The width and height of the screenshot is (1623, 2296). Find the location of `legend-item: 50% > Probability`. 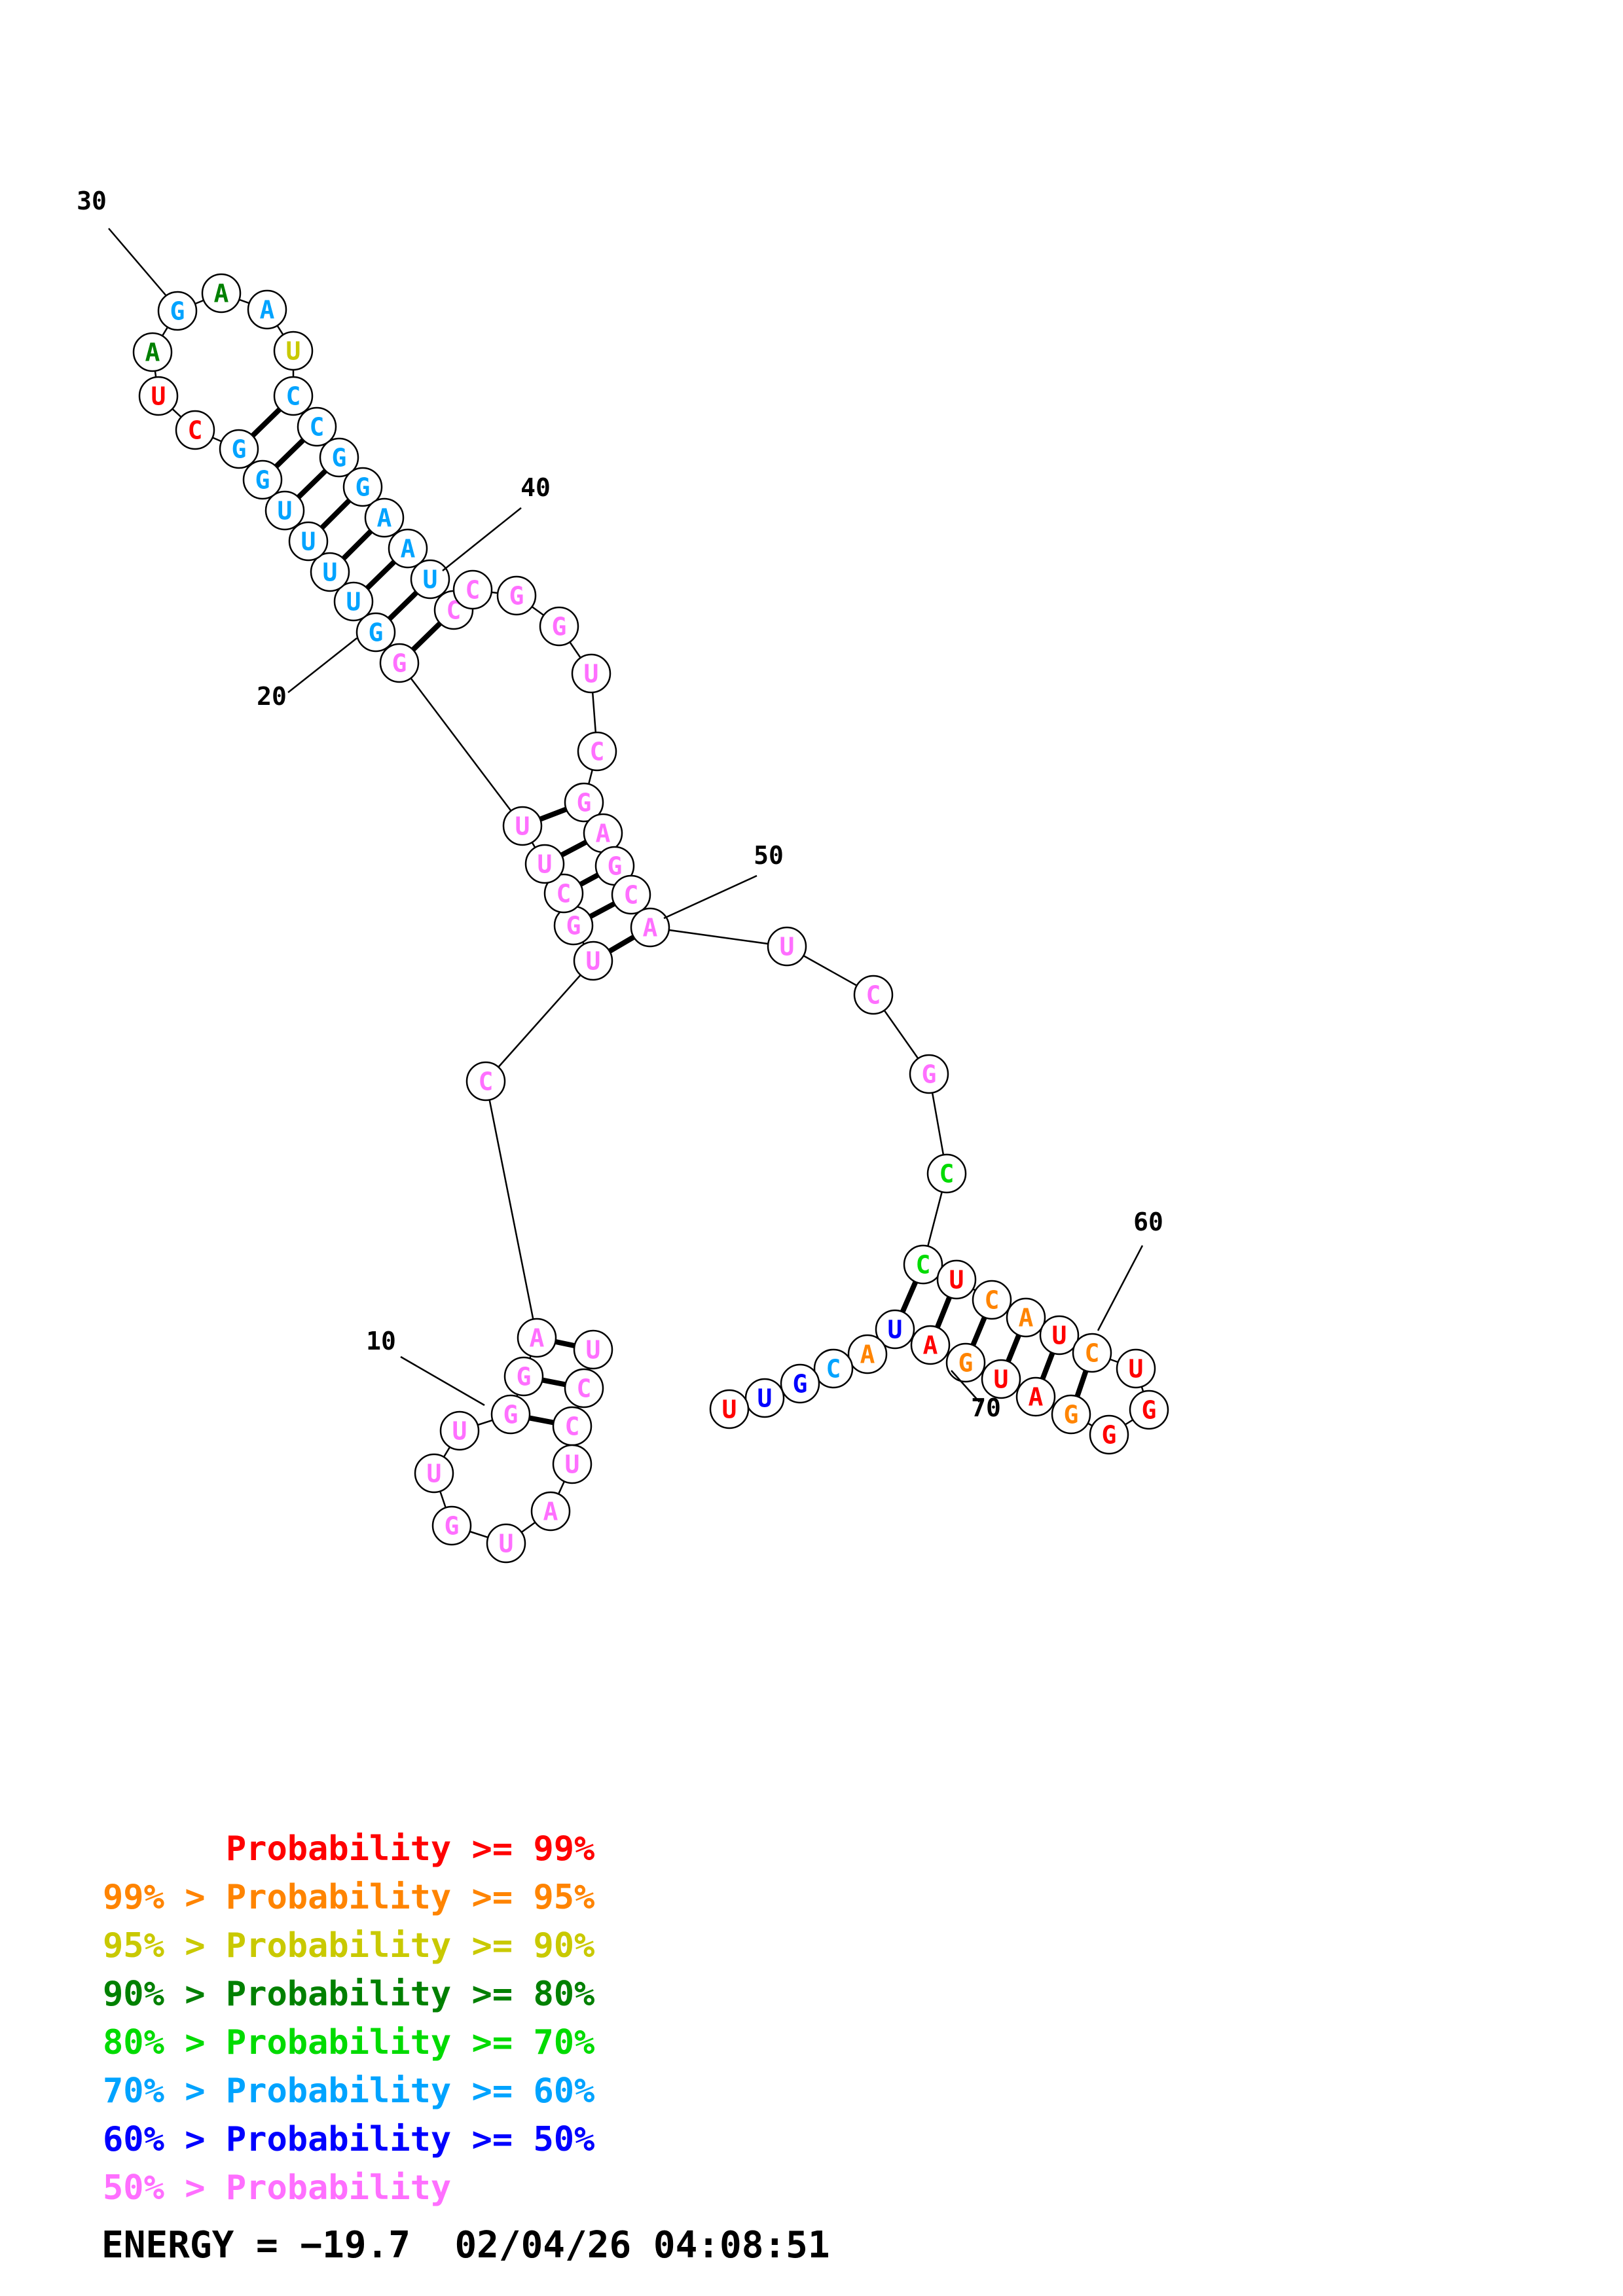

legend-item: 50% > Probability is located at coordinates (277, 2188).